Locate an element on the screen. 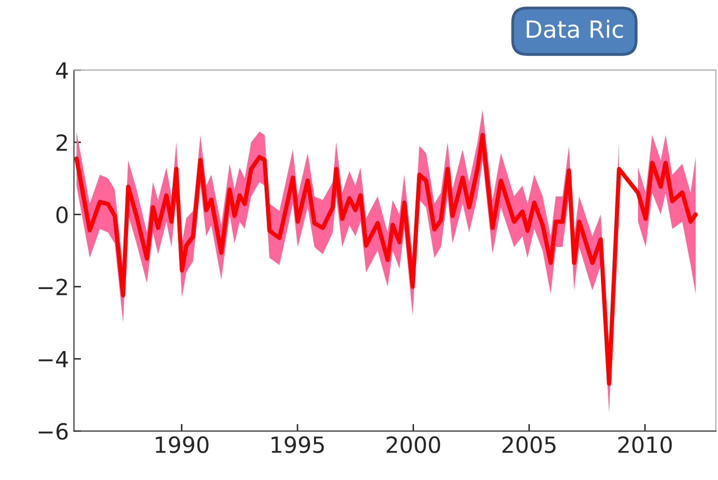  x-tick-label: 2010 is located at coordinates (645, 445).